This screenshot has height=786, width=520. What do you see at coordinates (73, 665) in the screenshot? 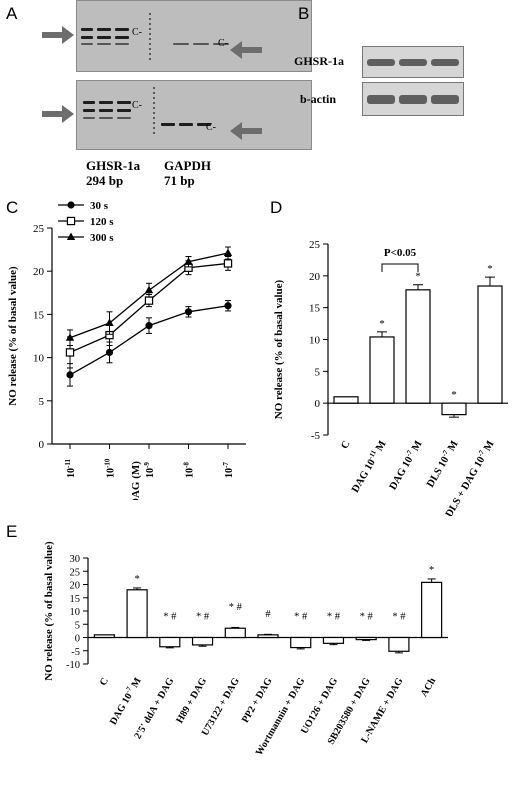
I see `y-tick-label: -10` at bounding box center [73, 665].